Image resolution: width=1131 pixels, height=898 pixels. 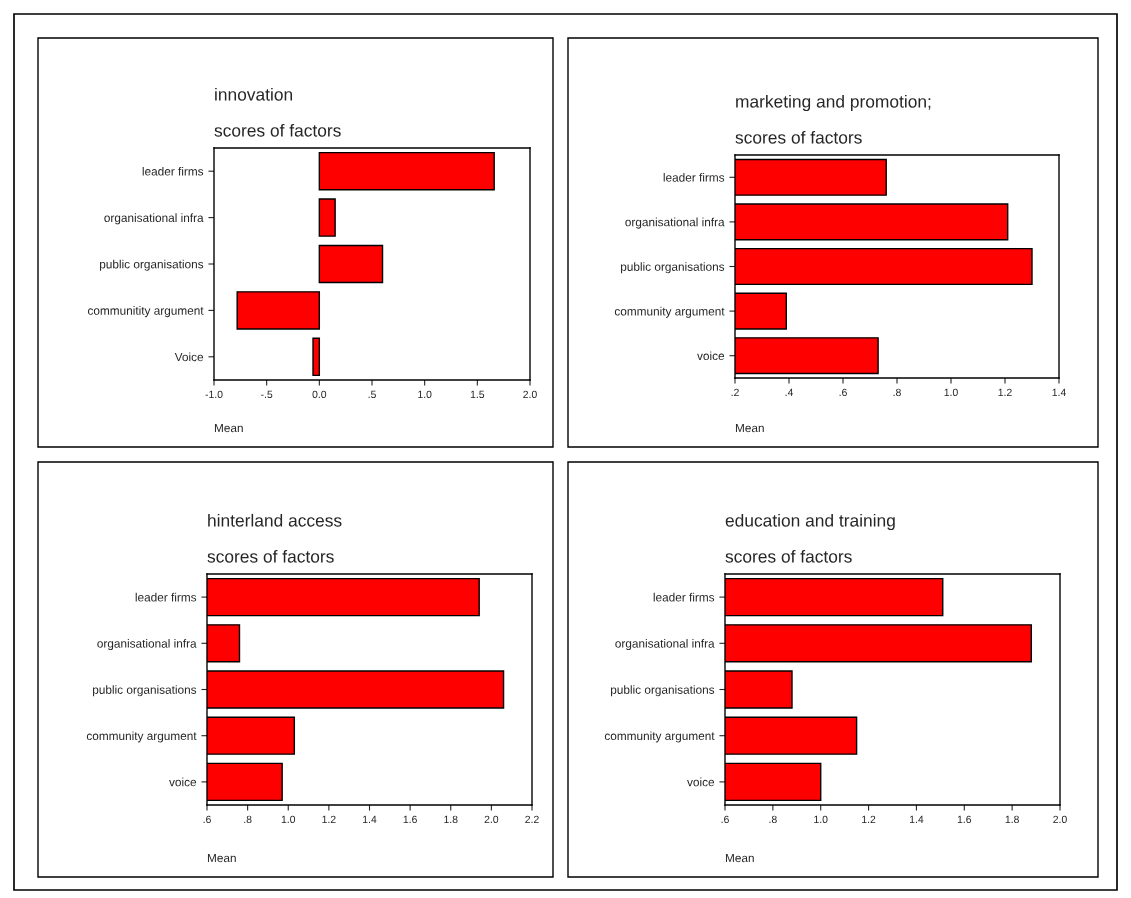 I want to click on x-tick-label: .4, so click(x=789, y=392).